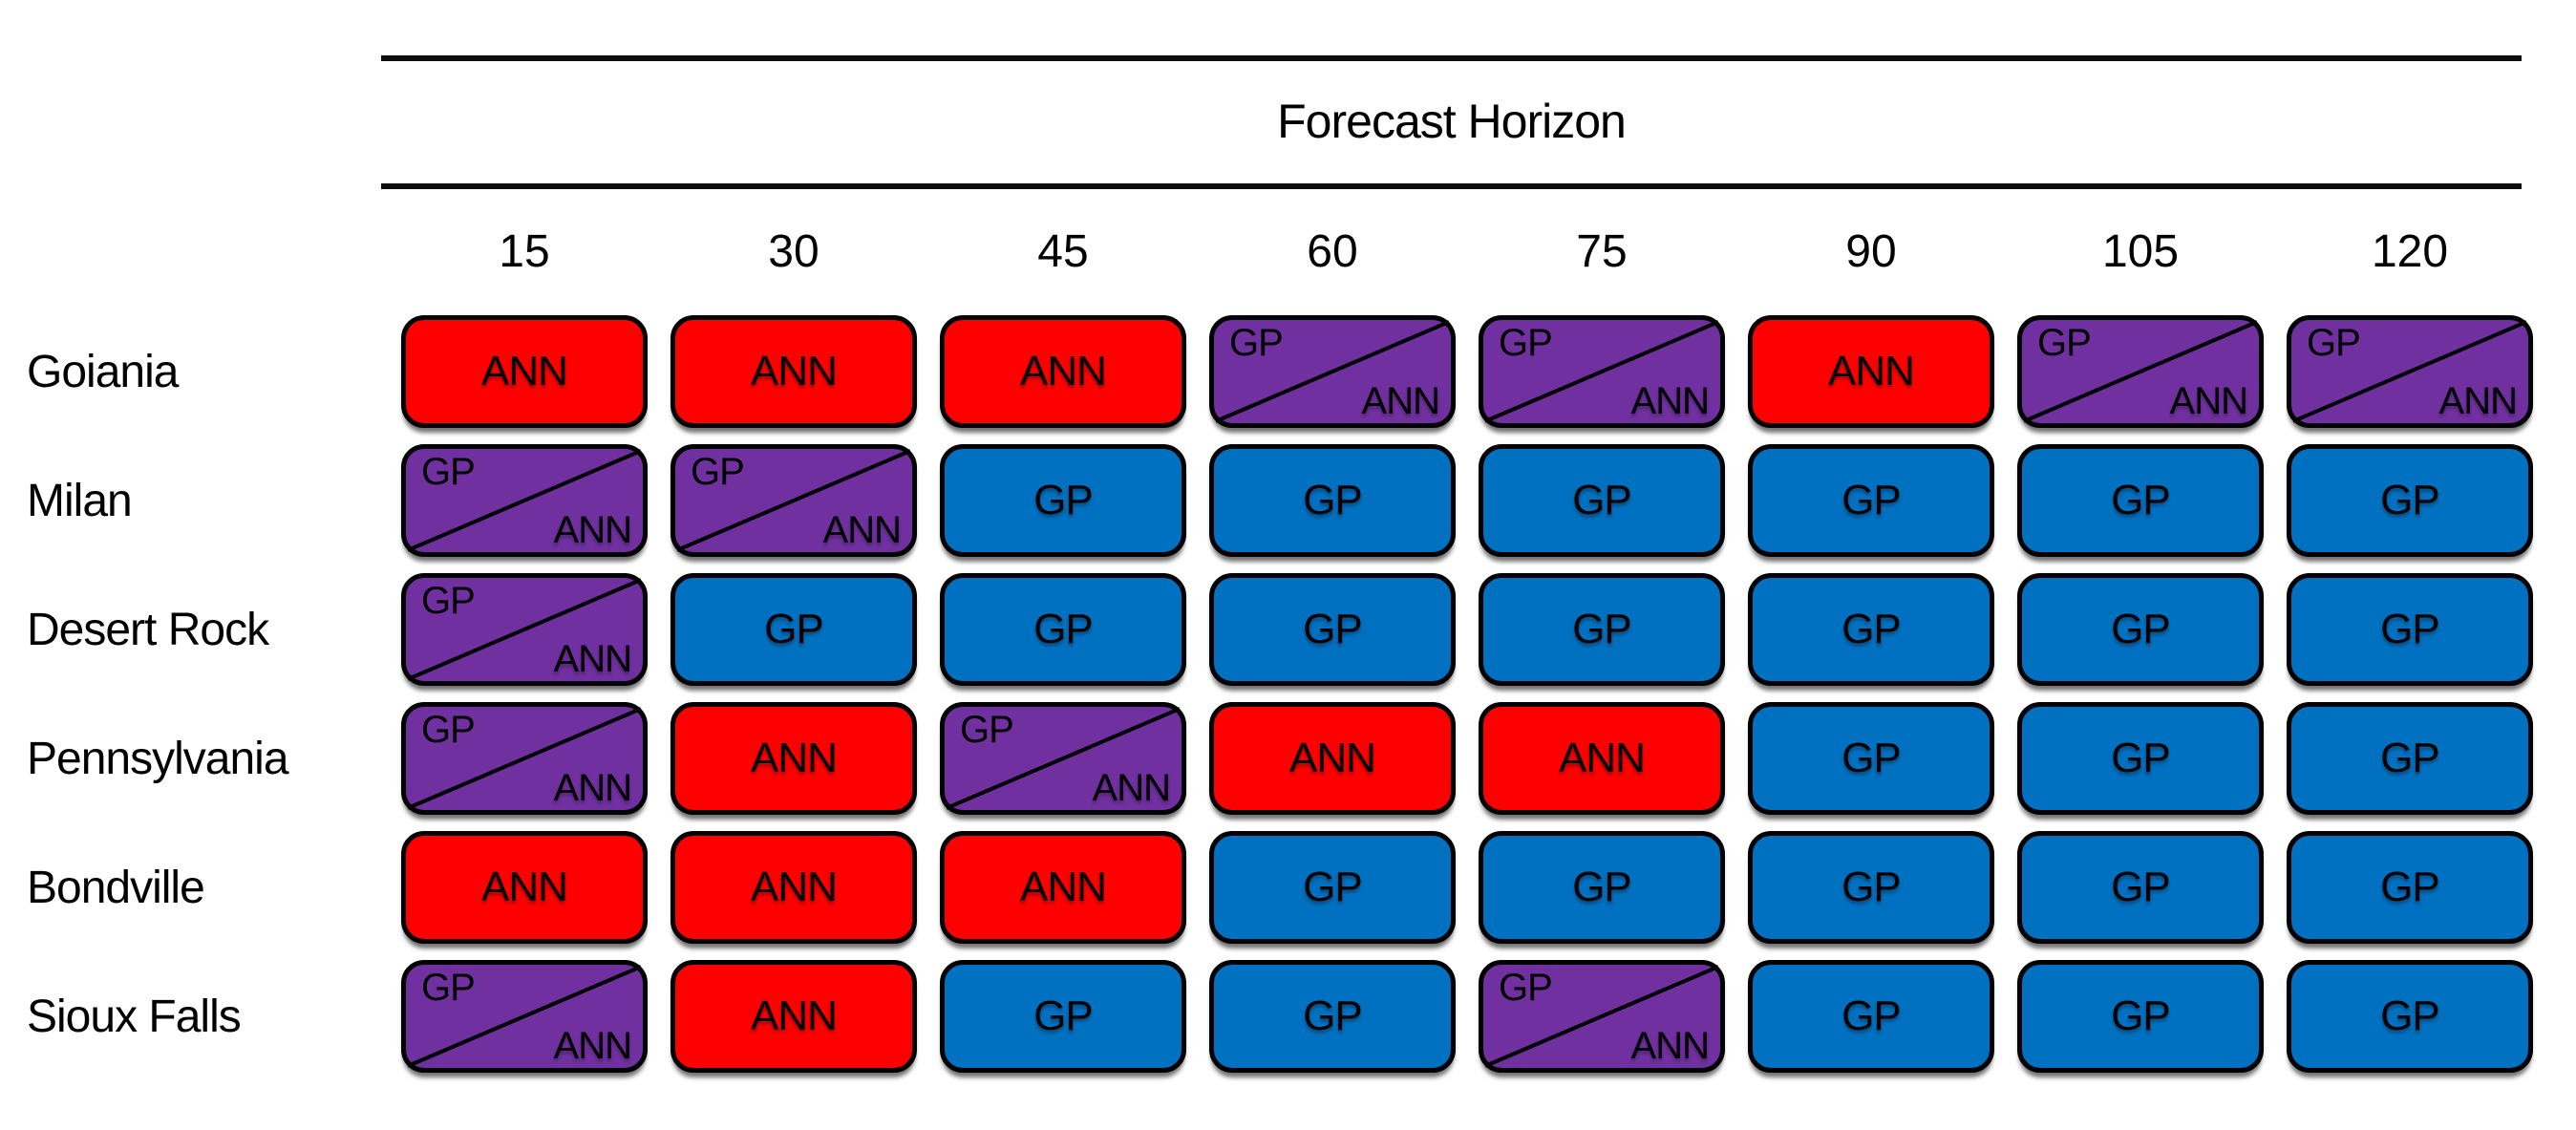 This screenshot has height=1130, width=2576. I want to click on row-label: Sioux Falls, so click(134, 1016).